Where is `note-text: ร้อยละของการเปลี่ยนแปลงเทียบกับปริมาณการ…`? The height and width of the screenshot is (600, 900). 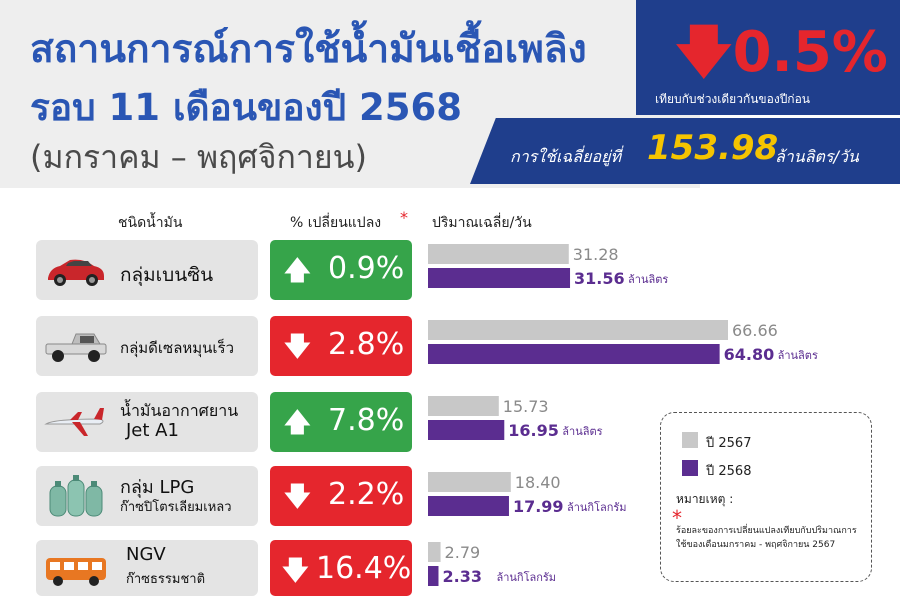
note-text: ร้อยละของการเปลี่ยนแปลงเทียบกับปริมาณการ… is located at coordinates (766, 538).